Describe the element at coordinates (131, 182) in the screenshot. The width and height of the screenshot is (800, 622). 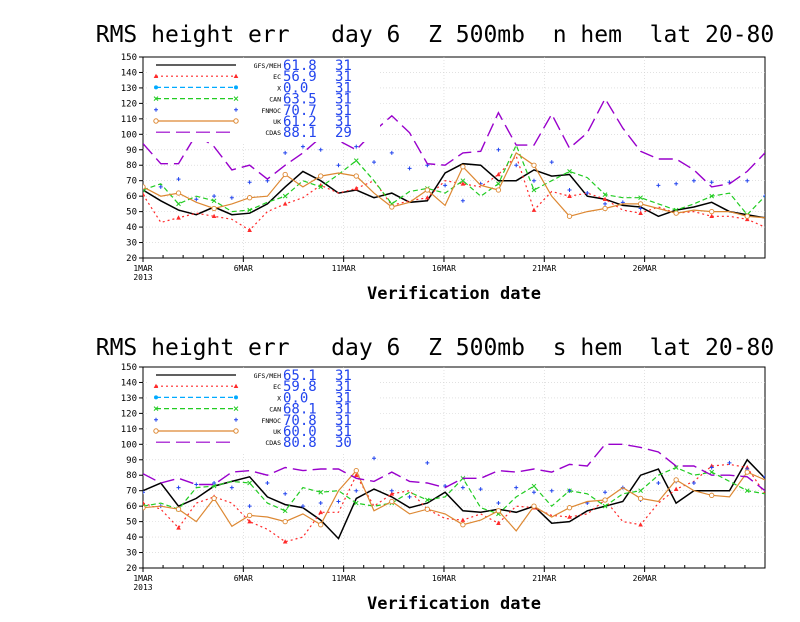
I see `y-tick-label: 70` at that location.